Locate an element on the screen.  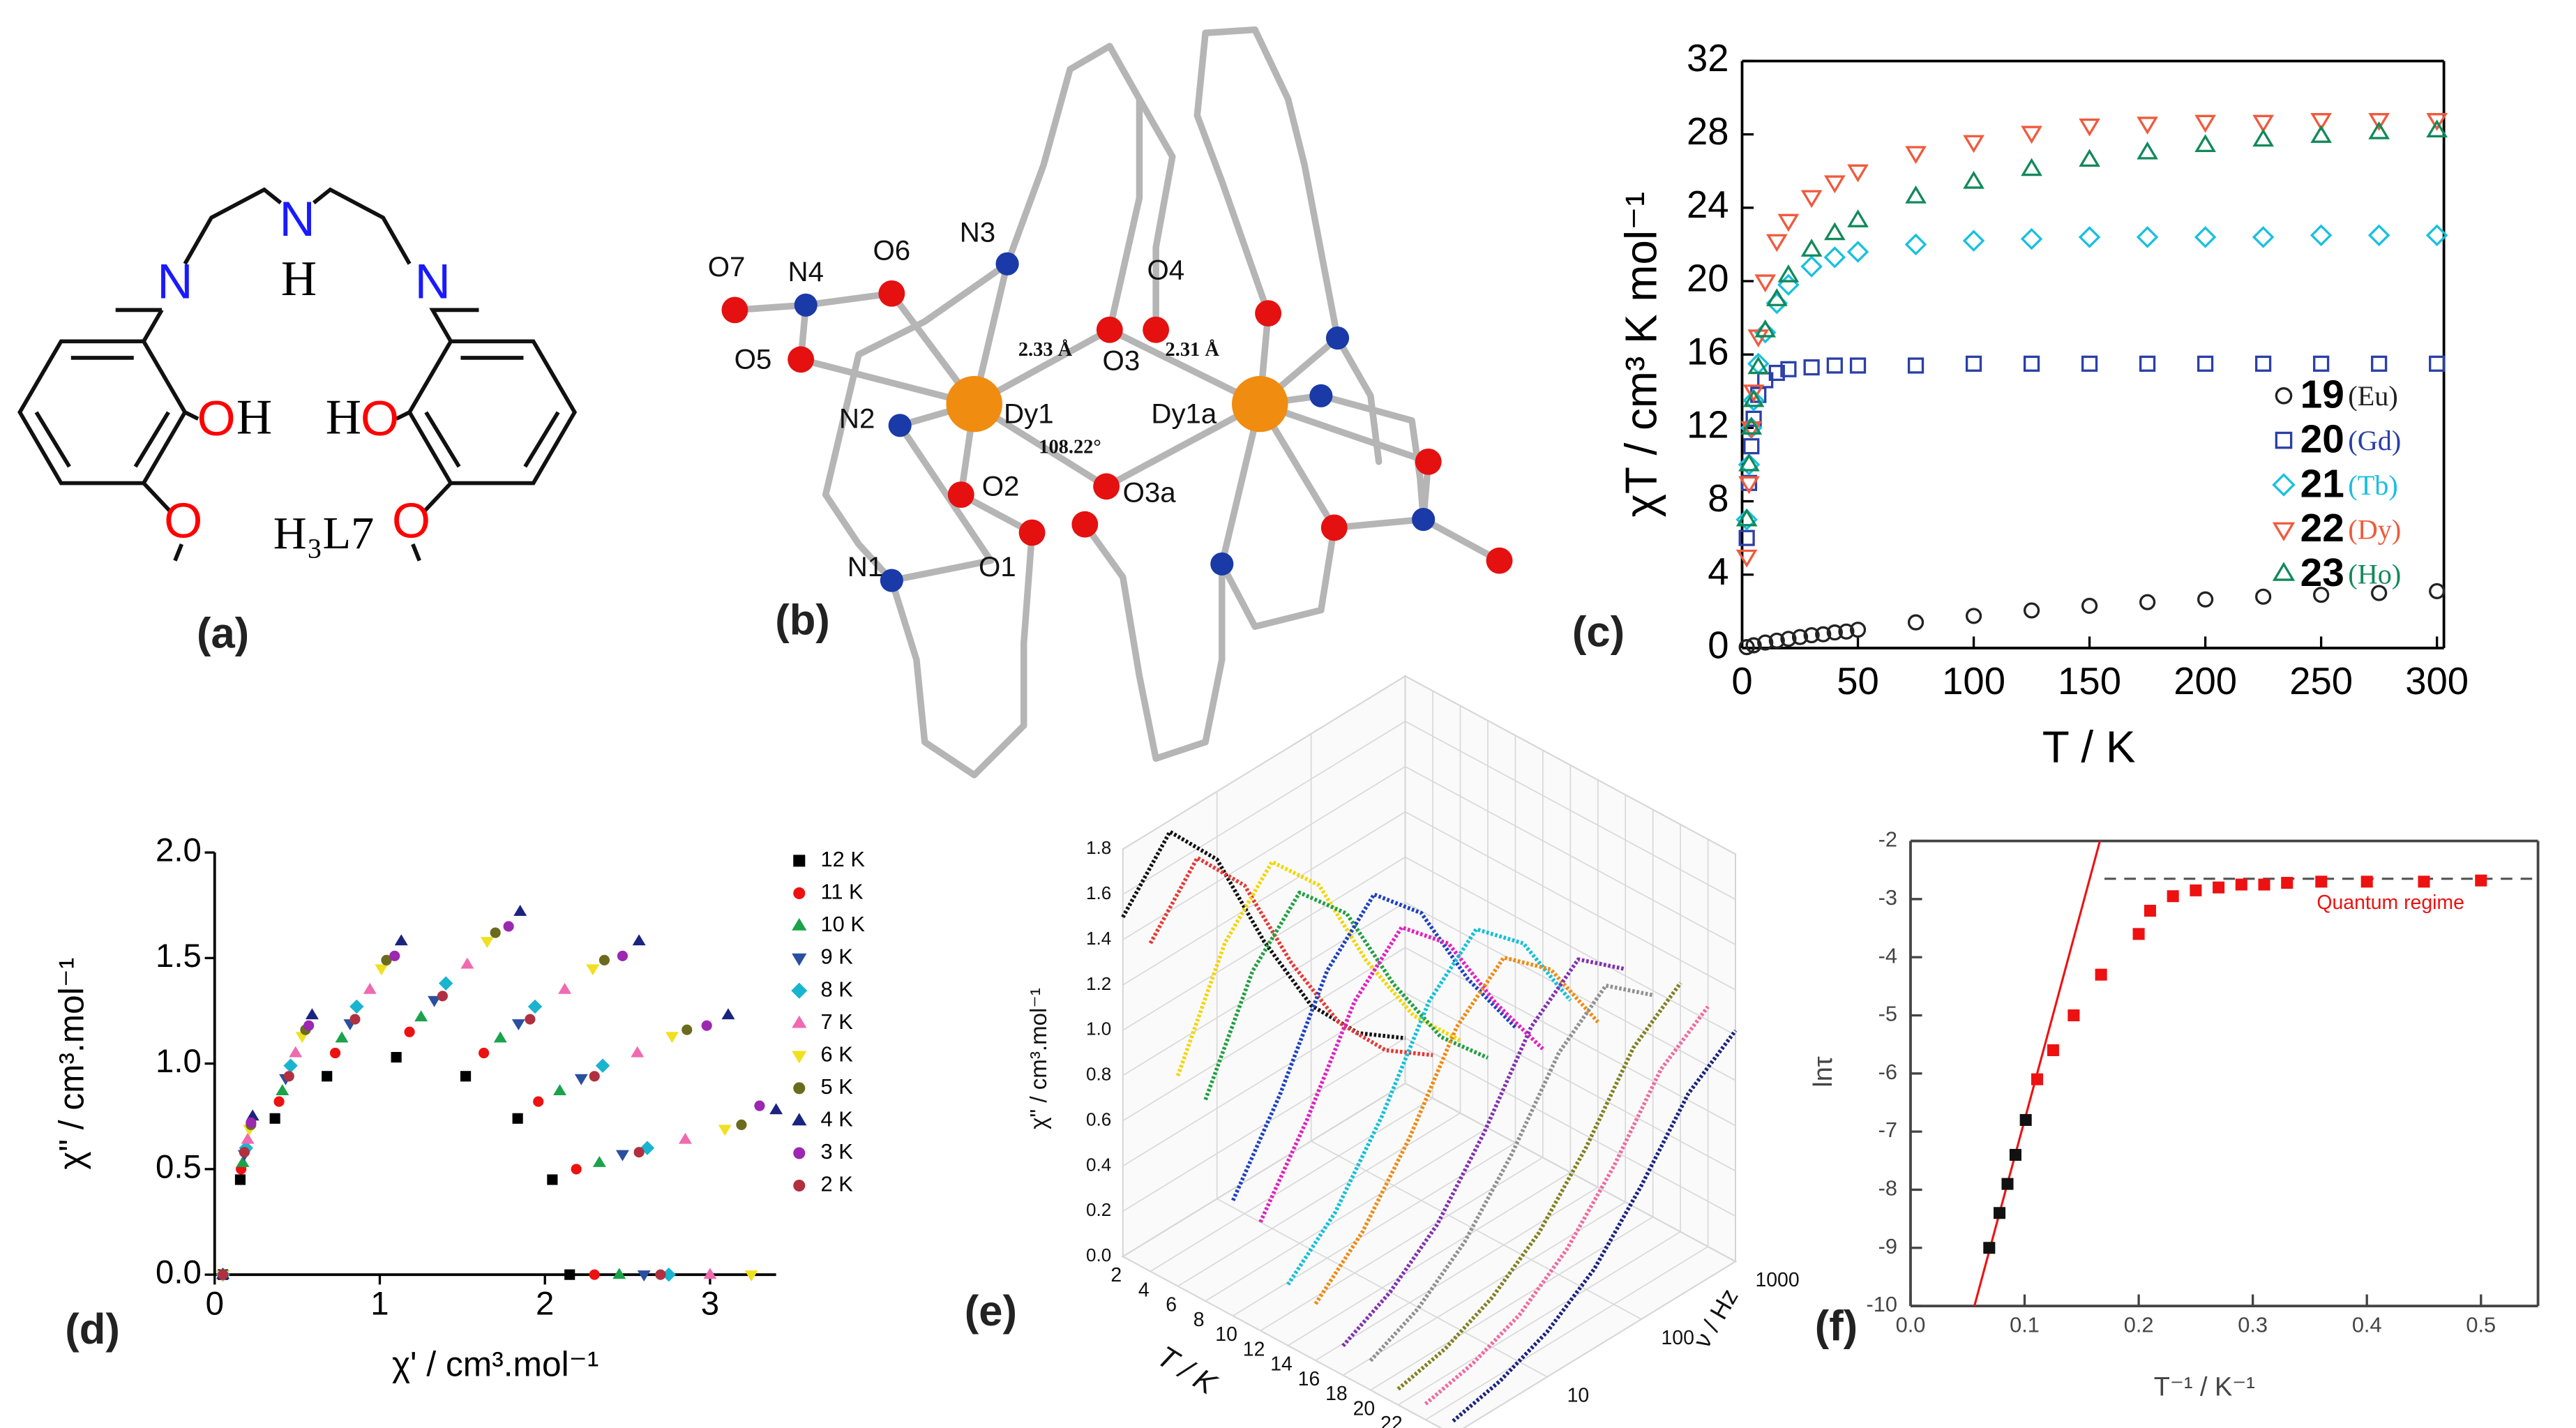
atom-label: N is located at coordinates (175, 282).